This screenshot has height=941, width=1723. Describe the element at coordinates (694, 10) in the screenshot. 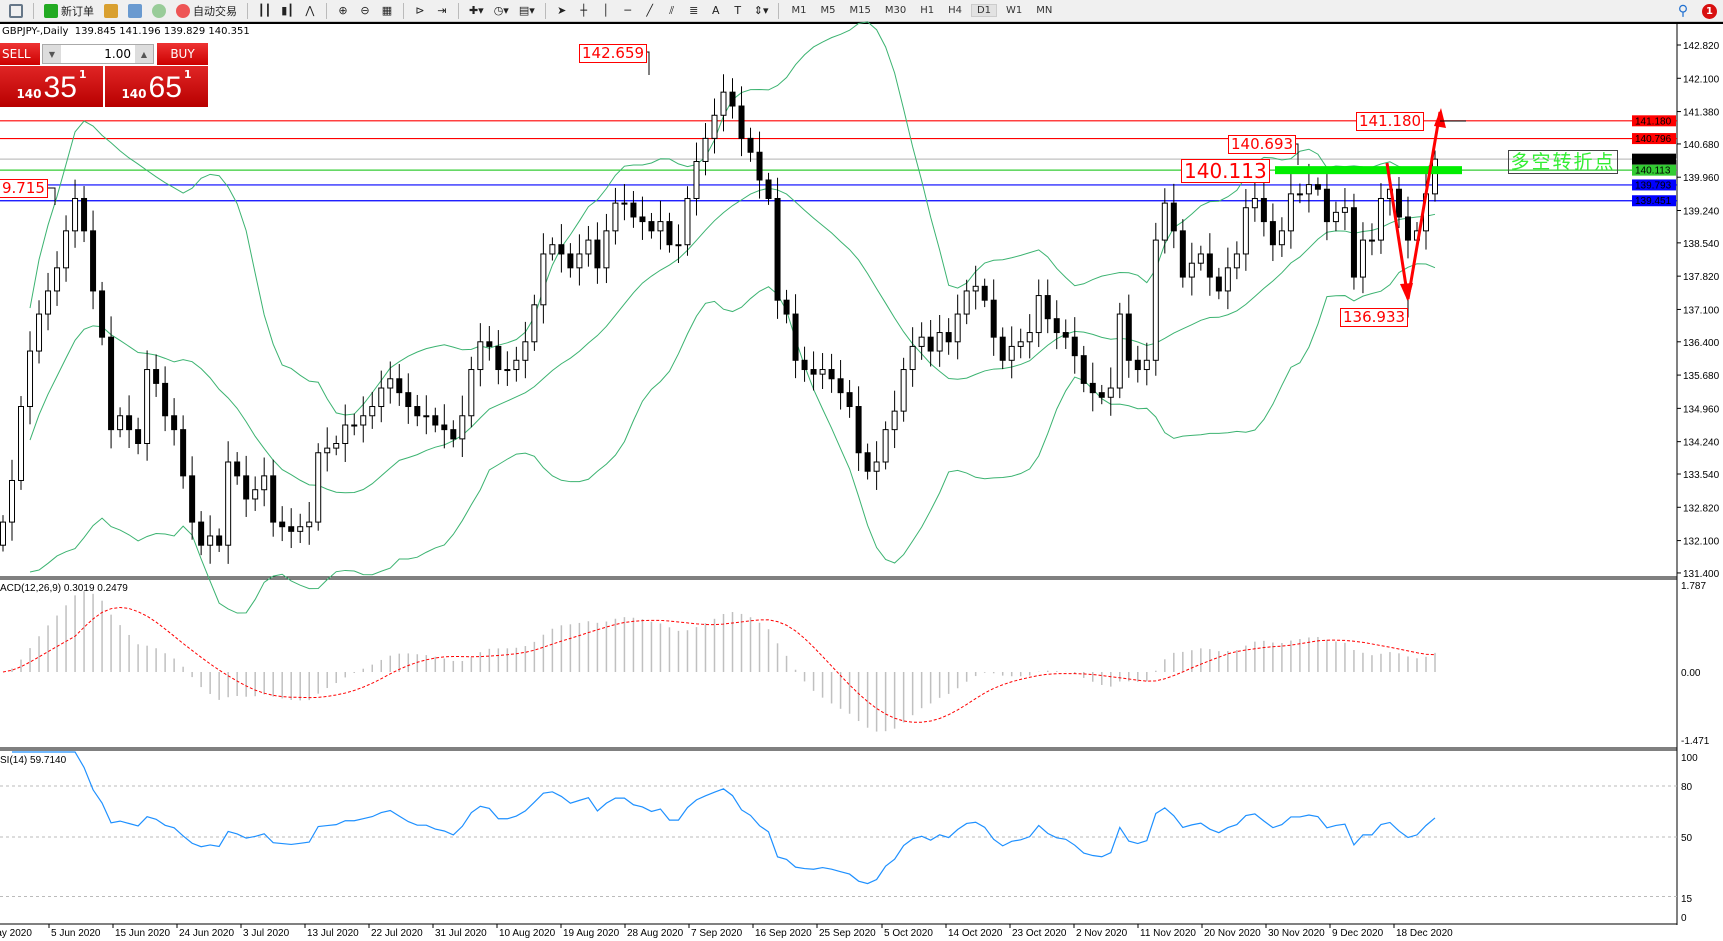

I see `fibonacci-tool: ≣` at that location.